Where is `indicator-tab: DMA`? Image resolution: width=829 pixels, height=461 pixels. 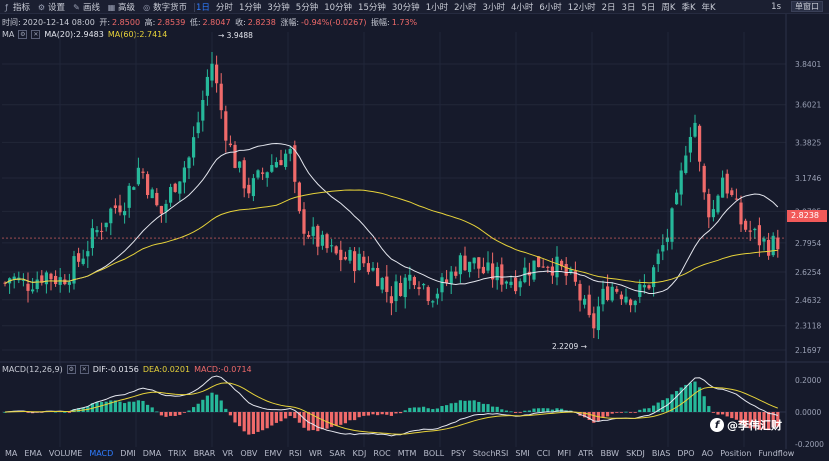
indicator-tab: DMA is located at coordinates (152, 453).